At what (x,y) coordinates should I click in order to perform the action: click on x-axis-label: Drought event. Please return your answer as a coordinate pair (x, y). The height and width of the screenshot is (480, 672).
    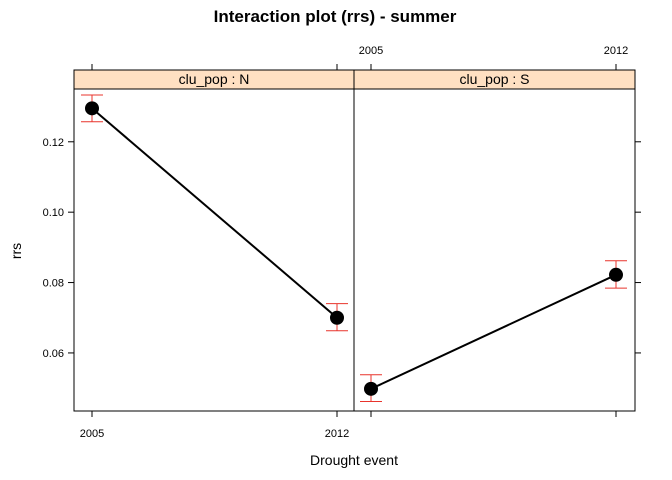
    Looking at the image, I should click on (354, 460).